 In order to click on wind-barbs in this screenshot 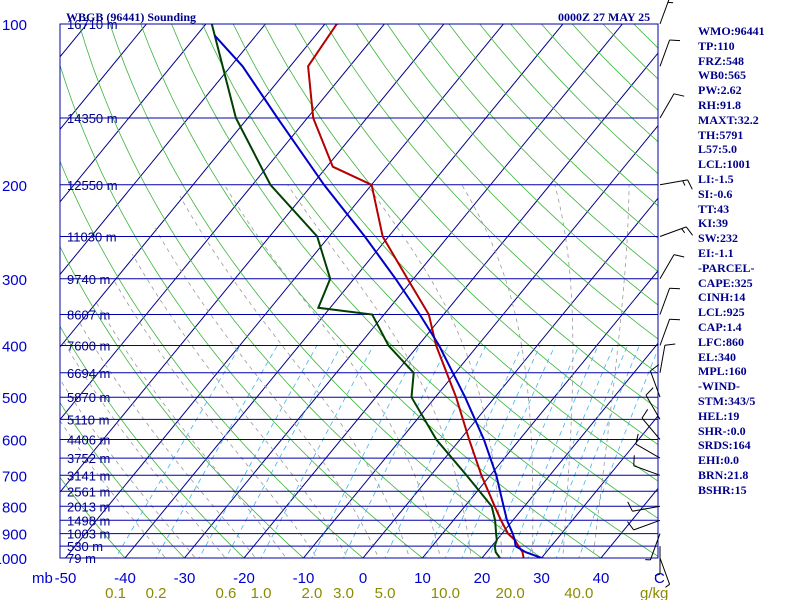, I will do `click(660, 294)`.